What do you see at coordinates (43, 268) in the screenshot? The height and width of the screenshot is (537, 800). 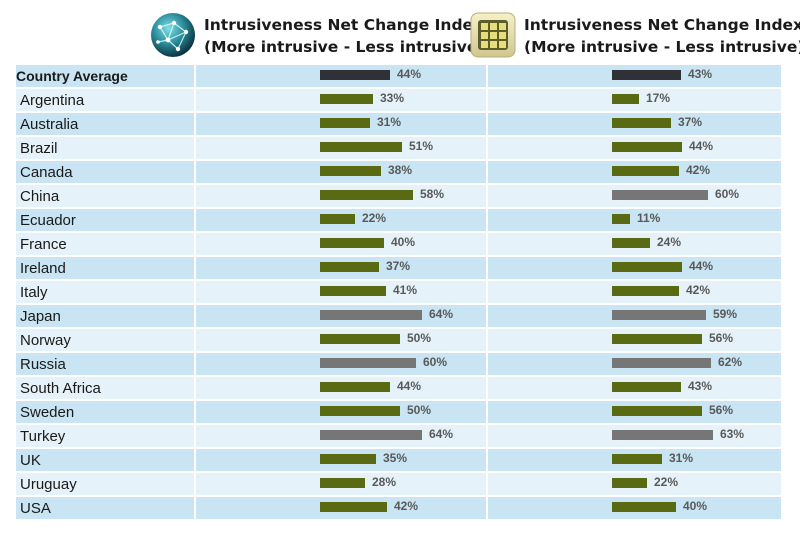 I see `country-label: Ireland` at bounding box center [43, 268].